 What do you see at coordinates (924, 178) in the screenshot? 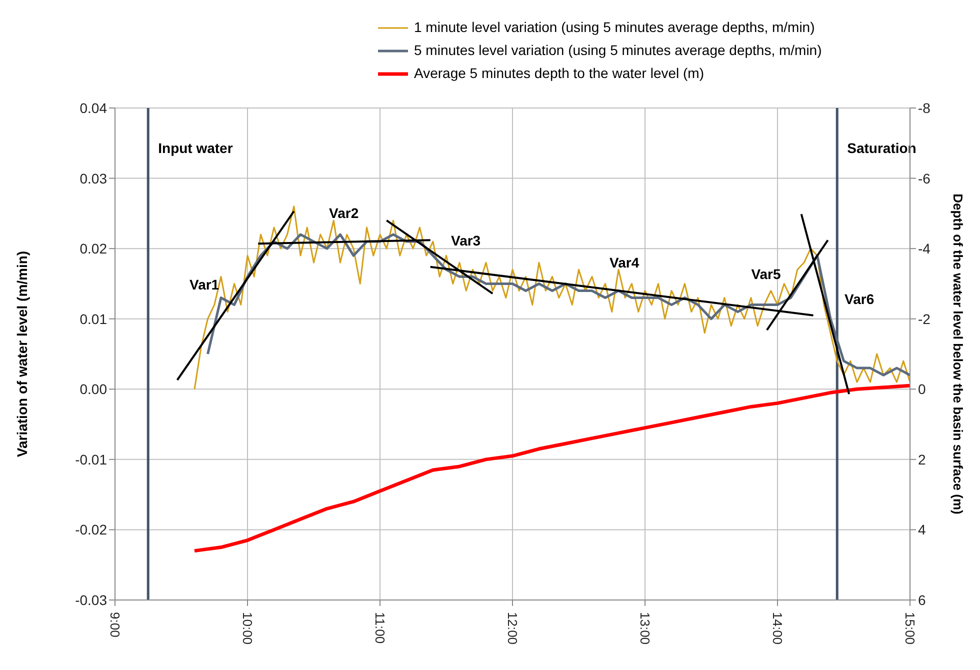
I see `y2-tick-label: -6` at bounding box center [924, 178].